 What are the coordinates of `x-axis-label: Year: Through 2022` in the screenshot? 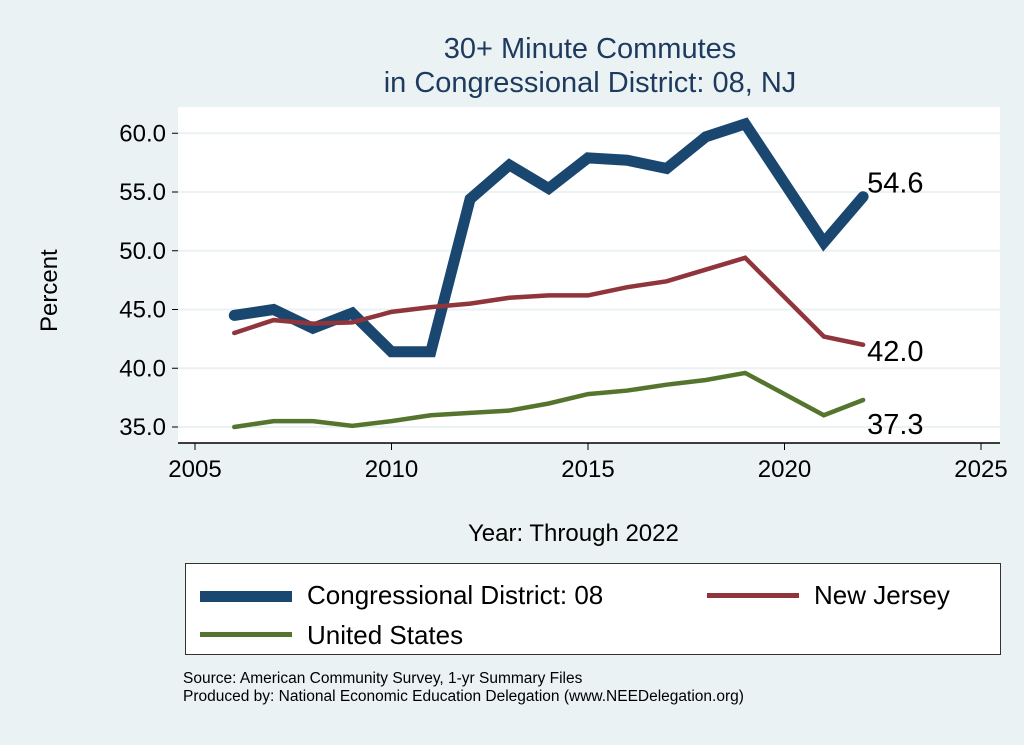 It's located at (573, 533).